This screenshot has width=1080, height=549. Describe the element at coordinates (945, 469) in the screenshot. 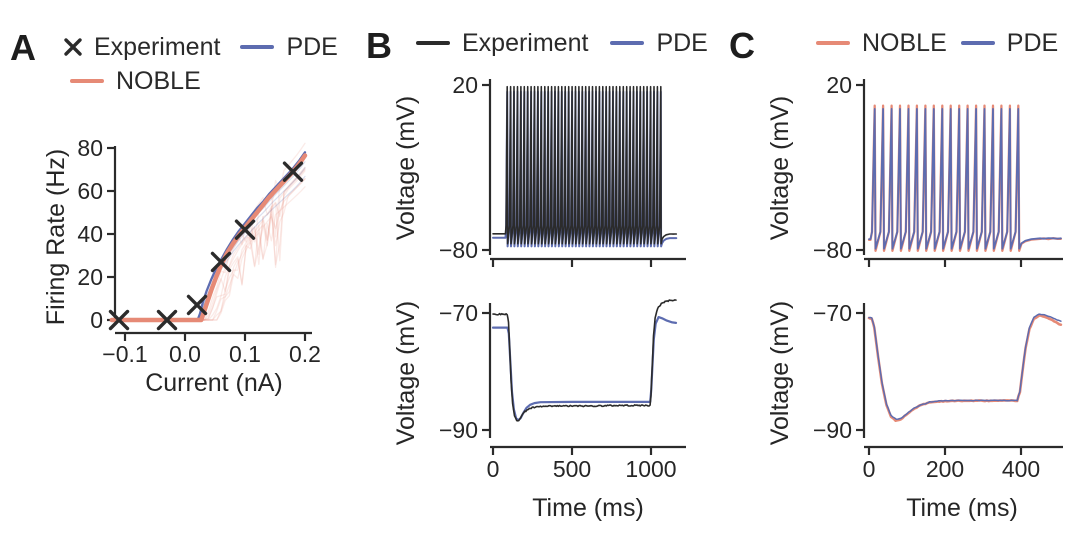

I see `sag-c-x-tick-label: 200` at that location.